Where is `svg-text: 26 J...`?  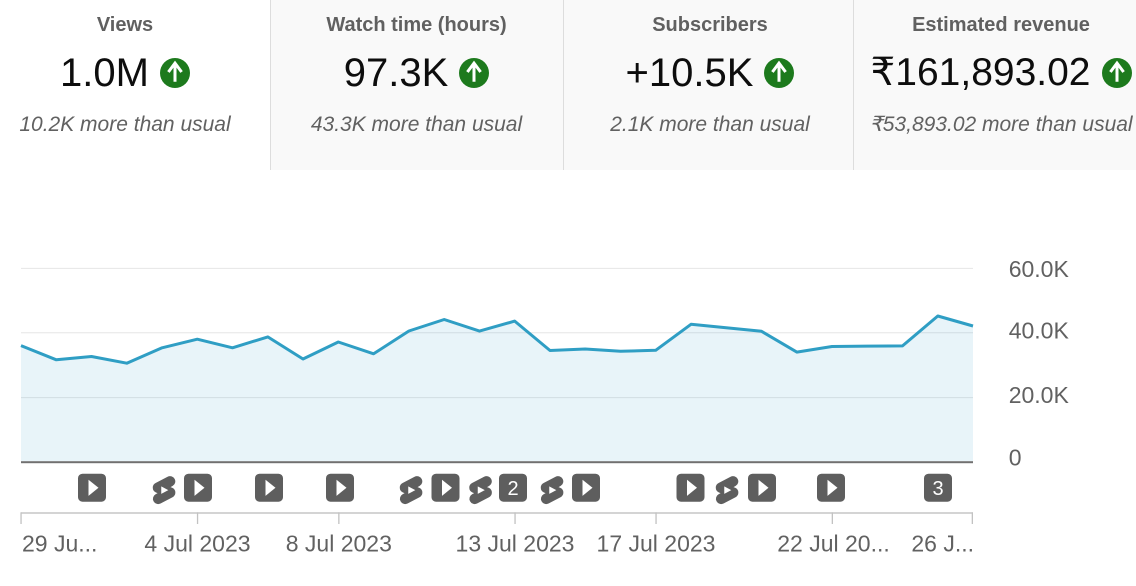 svg-text: 26 J... is located at coordinates (942, 544).